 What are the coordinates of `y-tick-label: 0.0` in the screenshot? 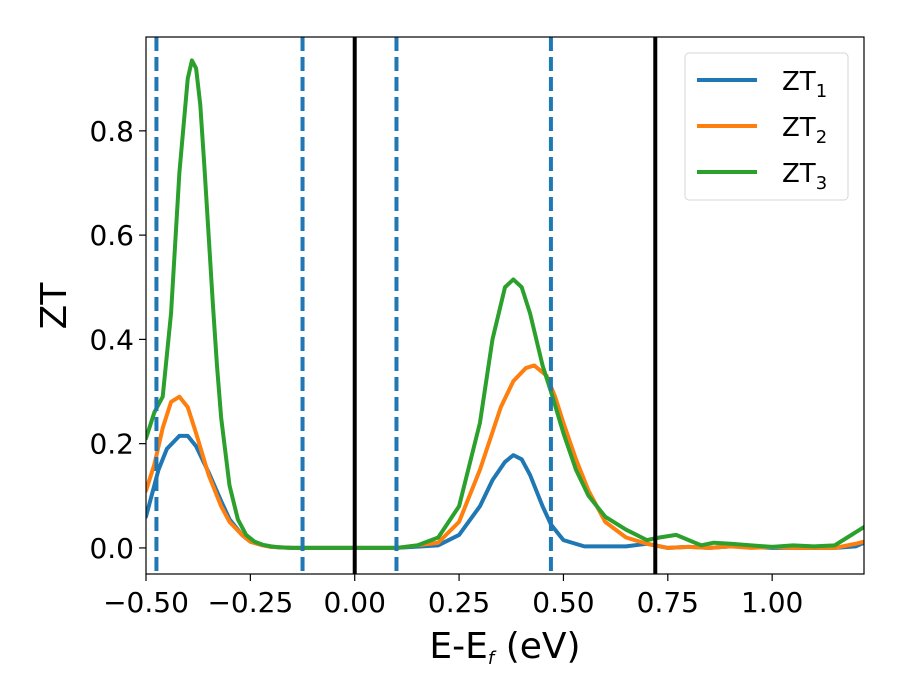 It's located at (111, 548).